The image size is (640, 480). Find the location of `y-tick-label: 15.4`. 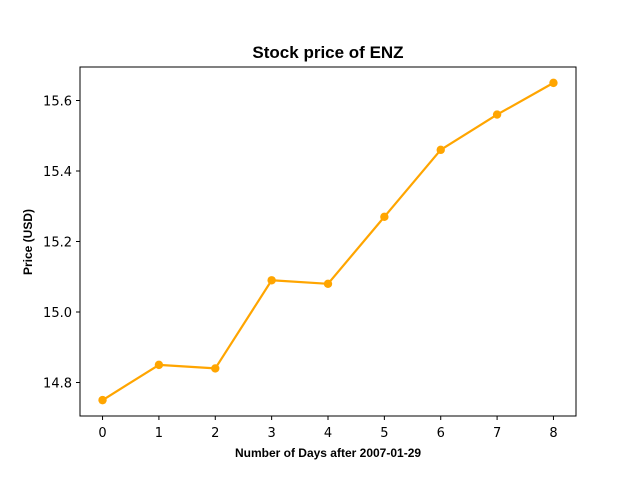

y-tick-label: 15.4 is located at coordinates (57, 172).